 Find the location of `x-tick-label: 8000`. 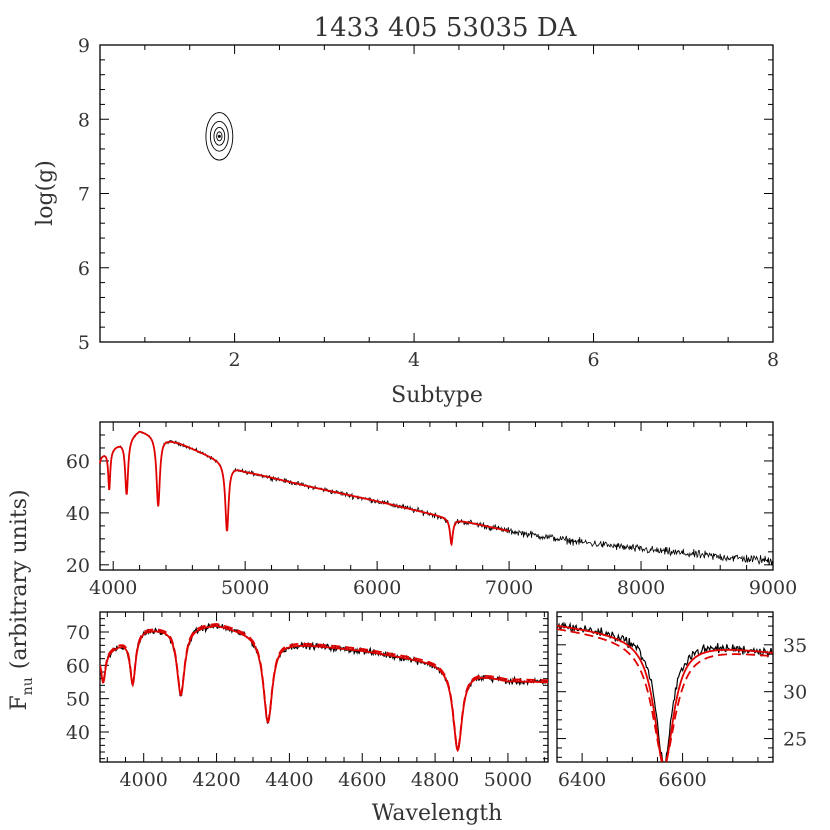

x-tick-label: 8000 is located at coordinates (641, 588).